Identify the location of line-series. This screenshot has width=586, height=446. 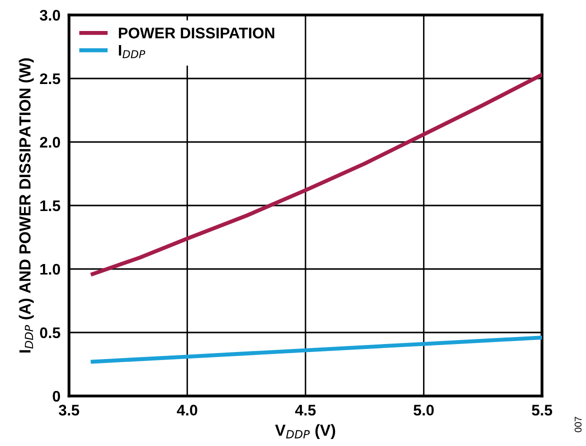
(316, 350).